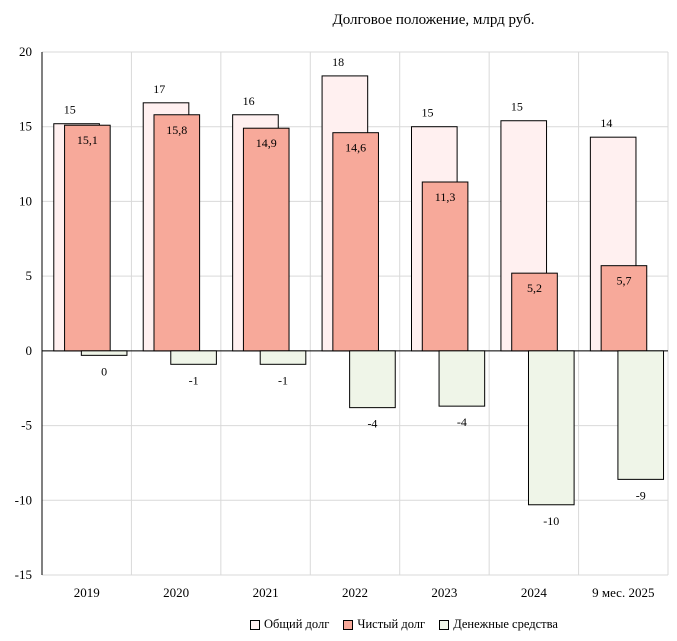 The height and width of the screenshot is (641, 677). What do you see at coordinates (266, 592) in the screenshot?
I see `x-tick-label: 2021` at bounding box center [266, 592].